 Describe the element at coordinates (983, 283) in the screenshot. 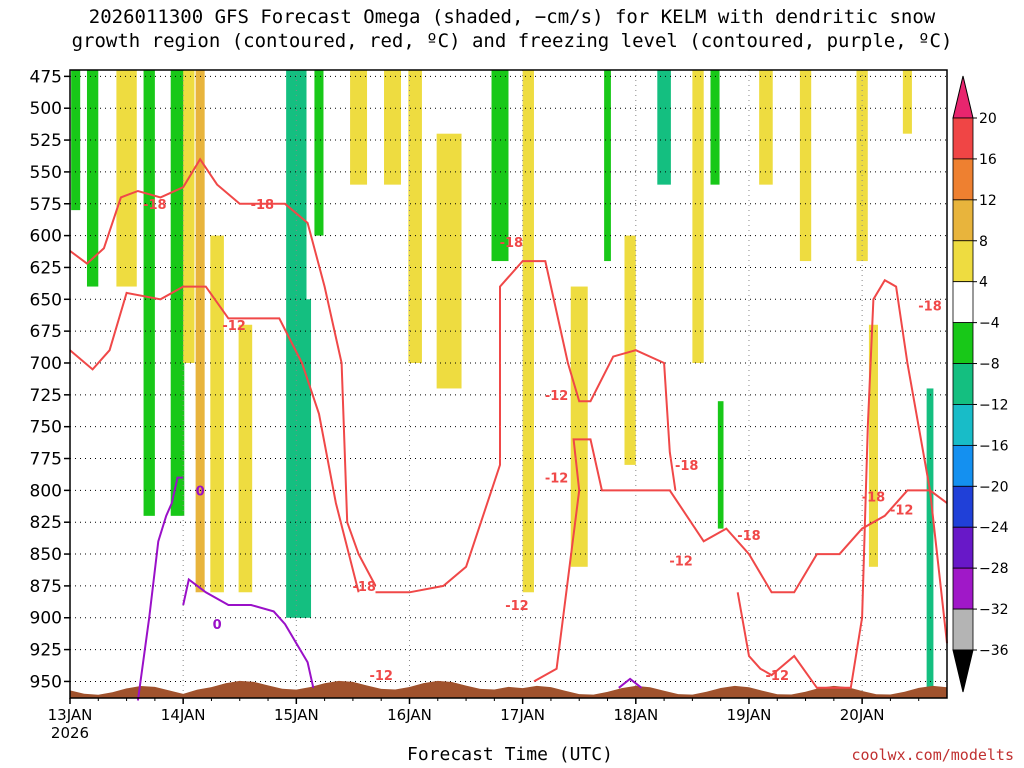

I see `colorbar-label: 4` at that location.